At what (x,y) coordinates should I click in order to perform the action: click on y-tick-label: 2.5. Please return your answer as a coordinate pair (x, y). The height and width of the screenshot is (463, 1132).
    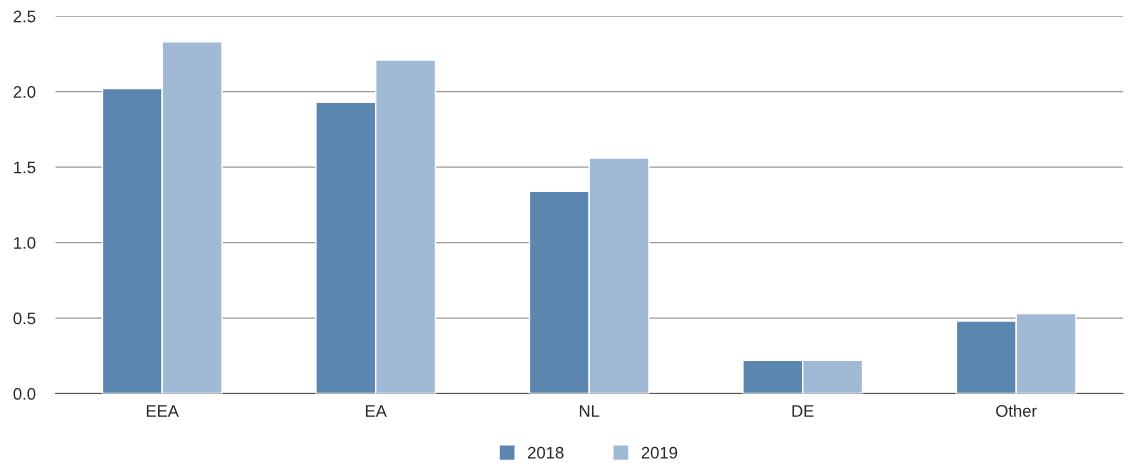
    Looking at the image, I should click on (24, 16).